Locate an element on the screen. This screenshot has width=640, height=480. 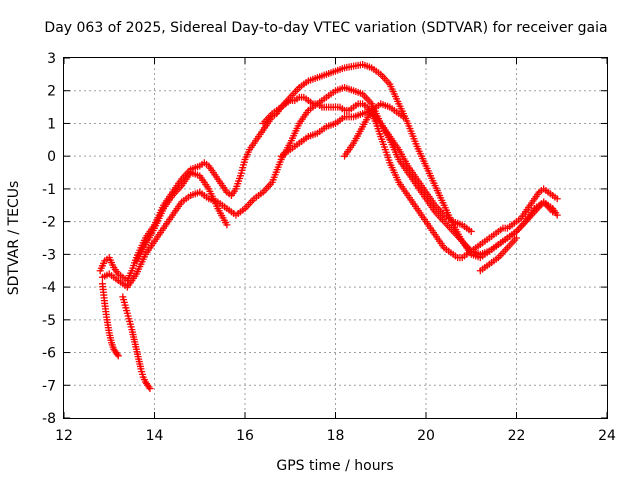
y-tick-label: -6 is located at coordinates (49, 354).